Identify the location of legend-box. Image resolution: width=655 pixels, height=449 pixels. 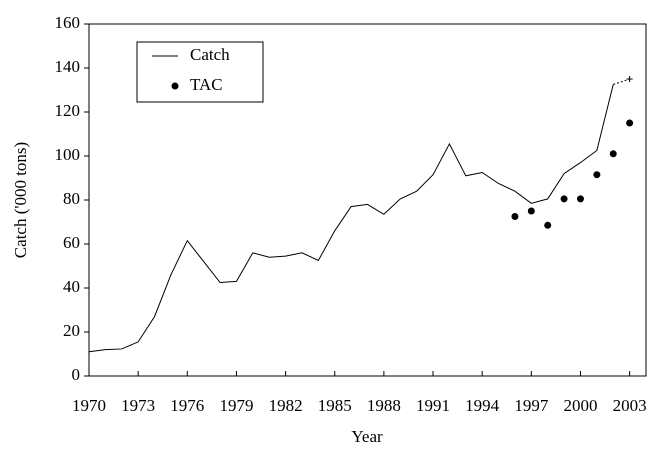
(200, 72).